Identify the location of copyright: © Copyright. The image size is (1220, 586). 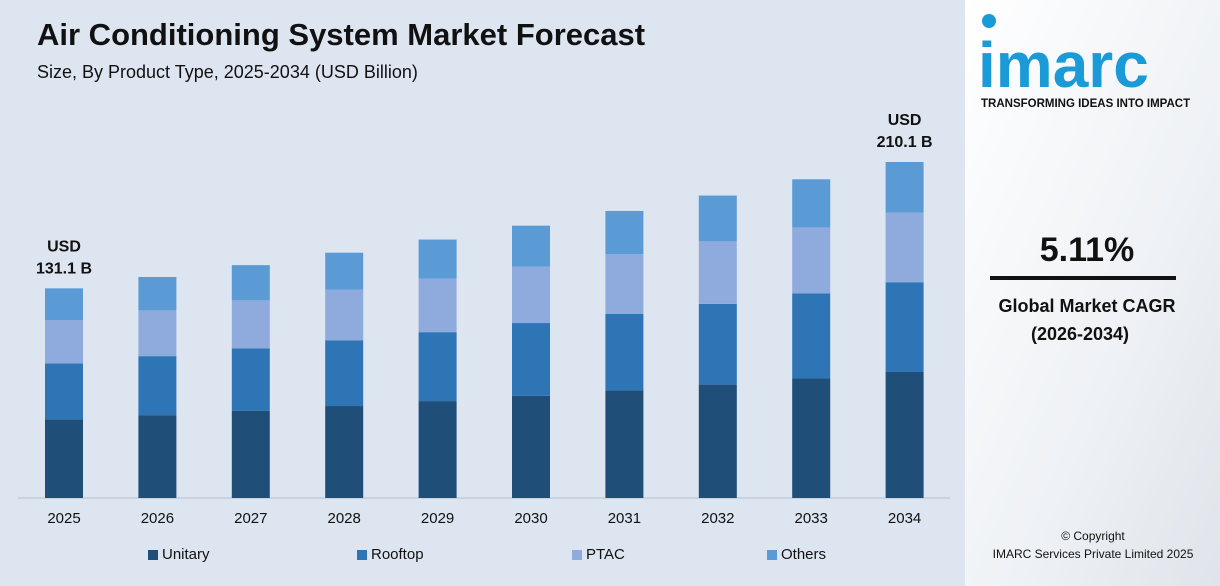
(1093, 536).